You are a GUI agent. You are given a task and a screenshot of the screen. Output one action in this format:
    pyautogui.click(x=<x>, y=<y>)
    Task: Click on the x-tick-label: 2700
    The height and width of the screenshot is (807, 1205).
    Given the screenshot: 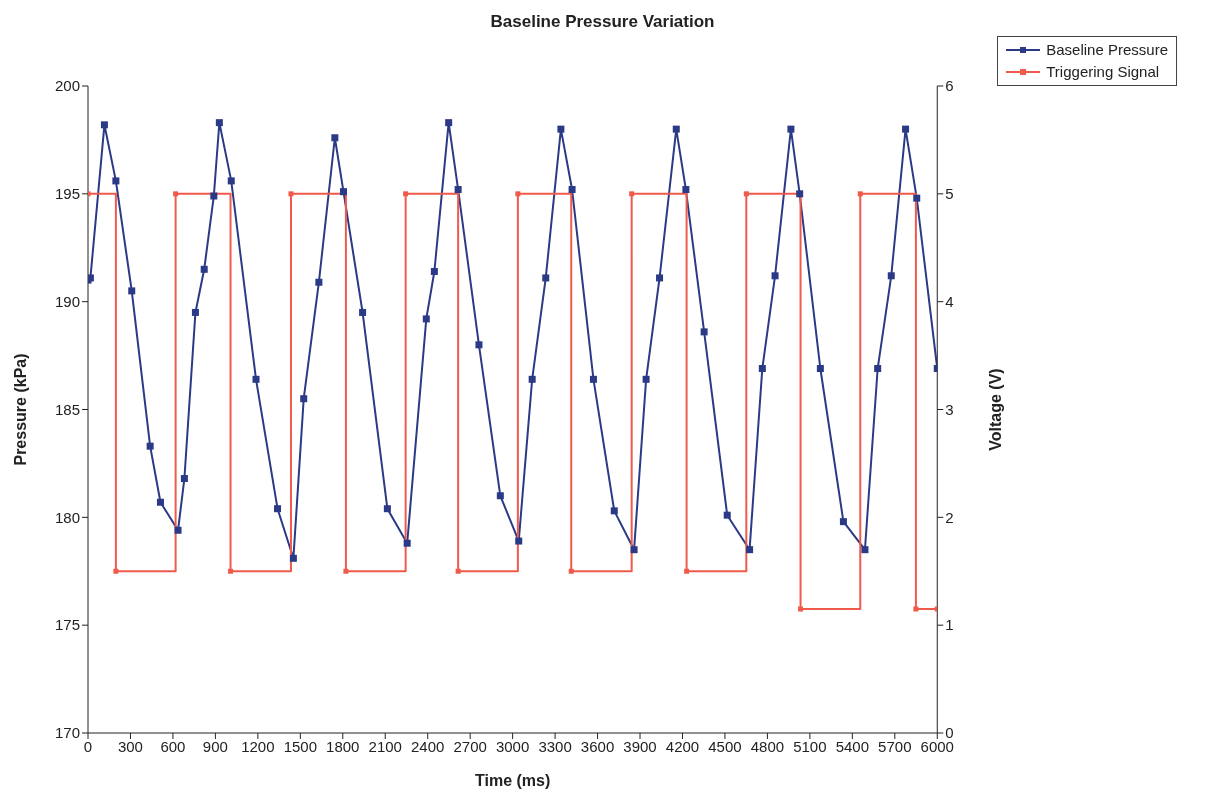 What is the action you would take?
    pyautogui.click(x=470, y=746)
    